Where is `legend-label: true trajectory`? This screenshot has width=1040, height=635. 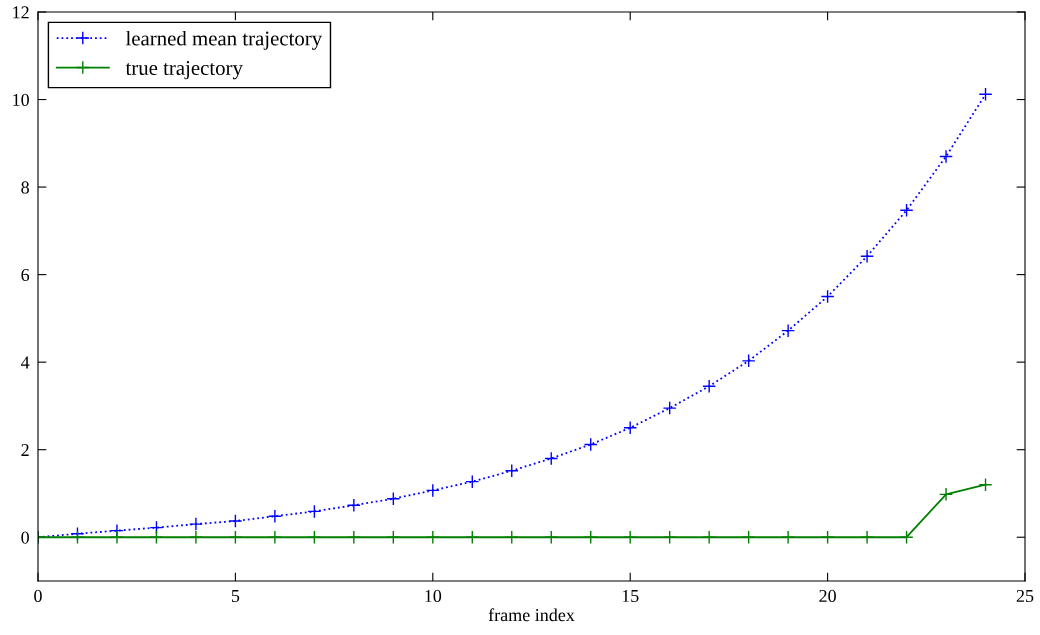
legend-label: true trajectory is located at coordinates (184, 70).